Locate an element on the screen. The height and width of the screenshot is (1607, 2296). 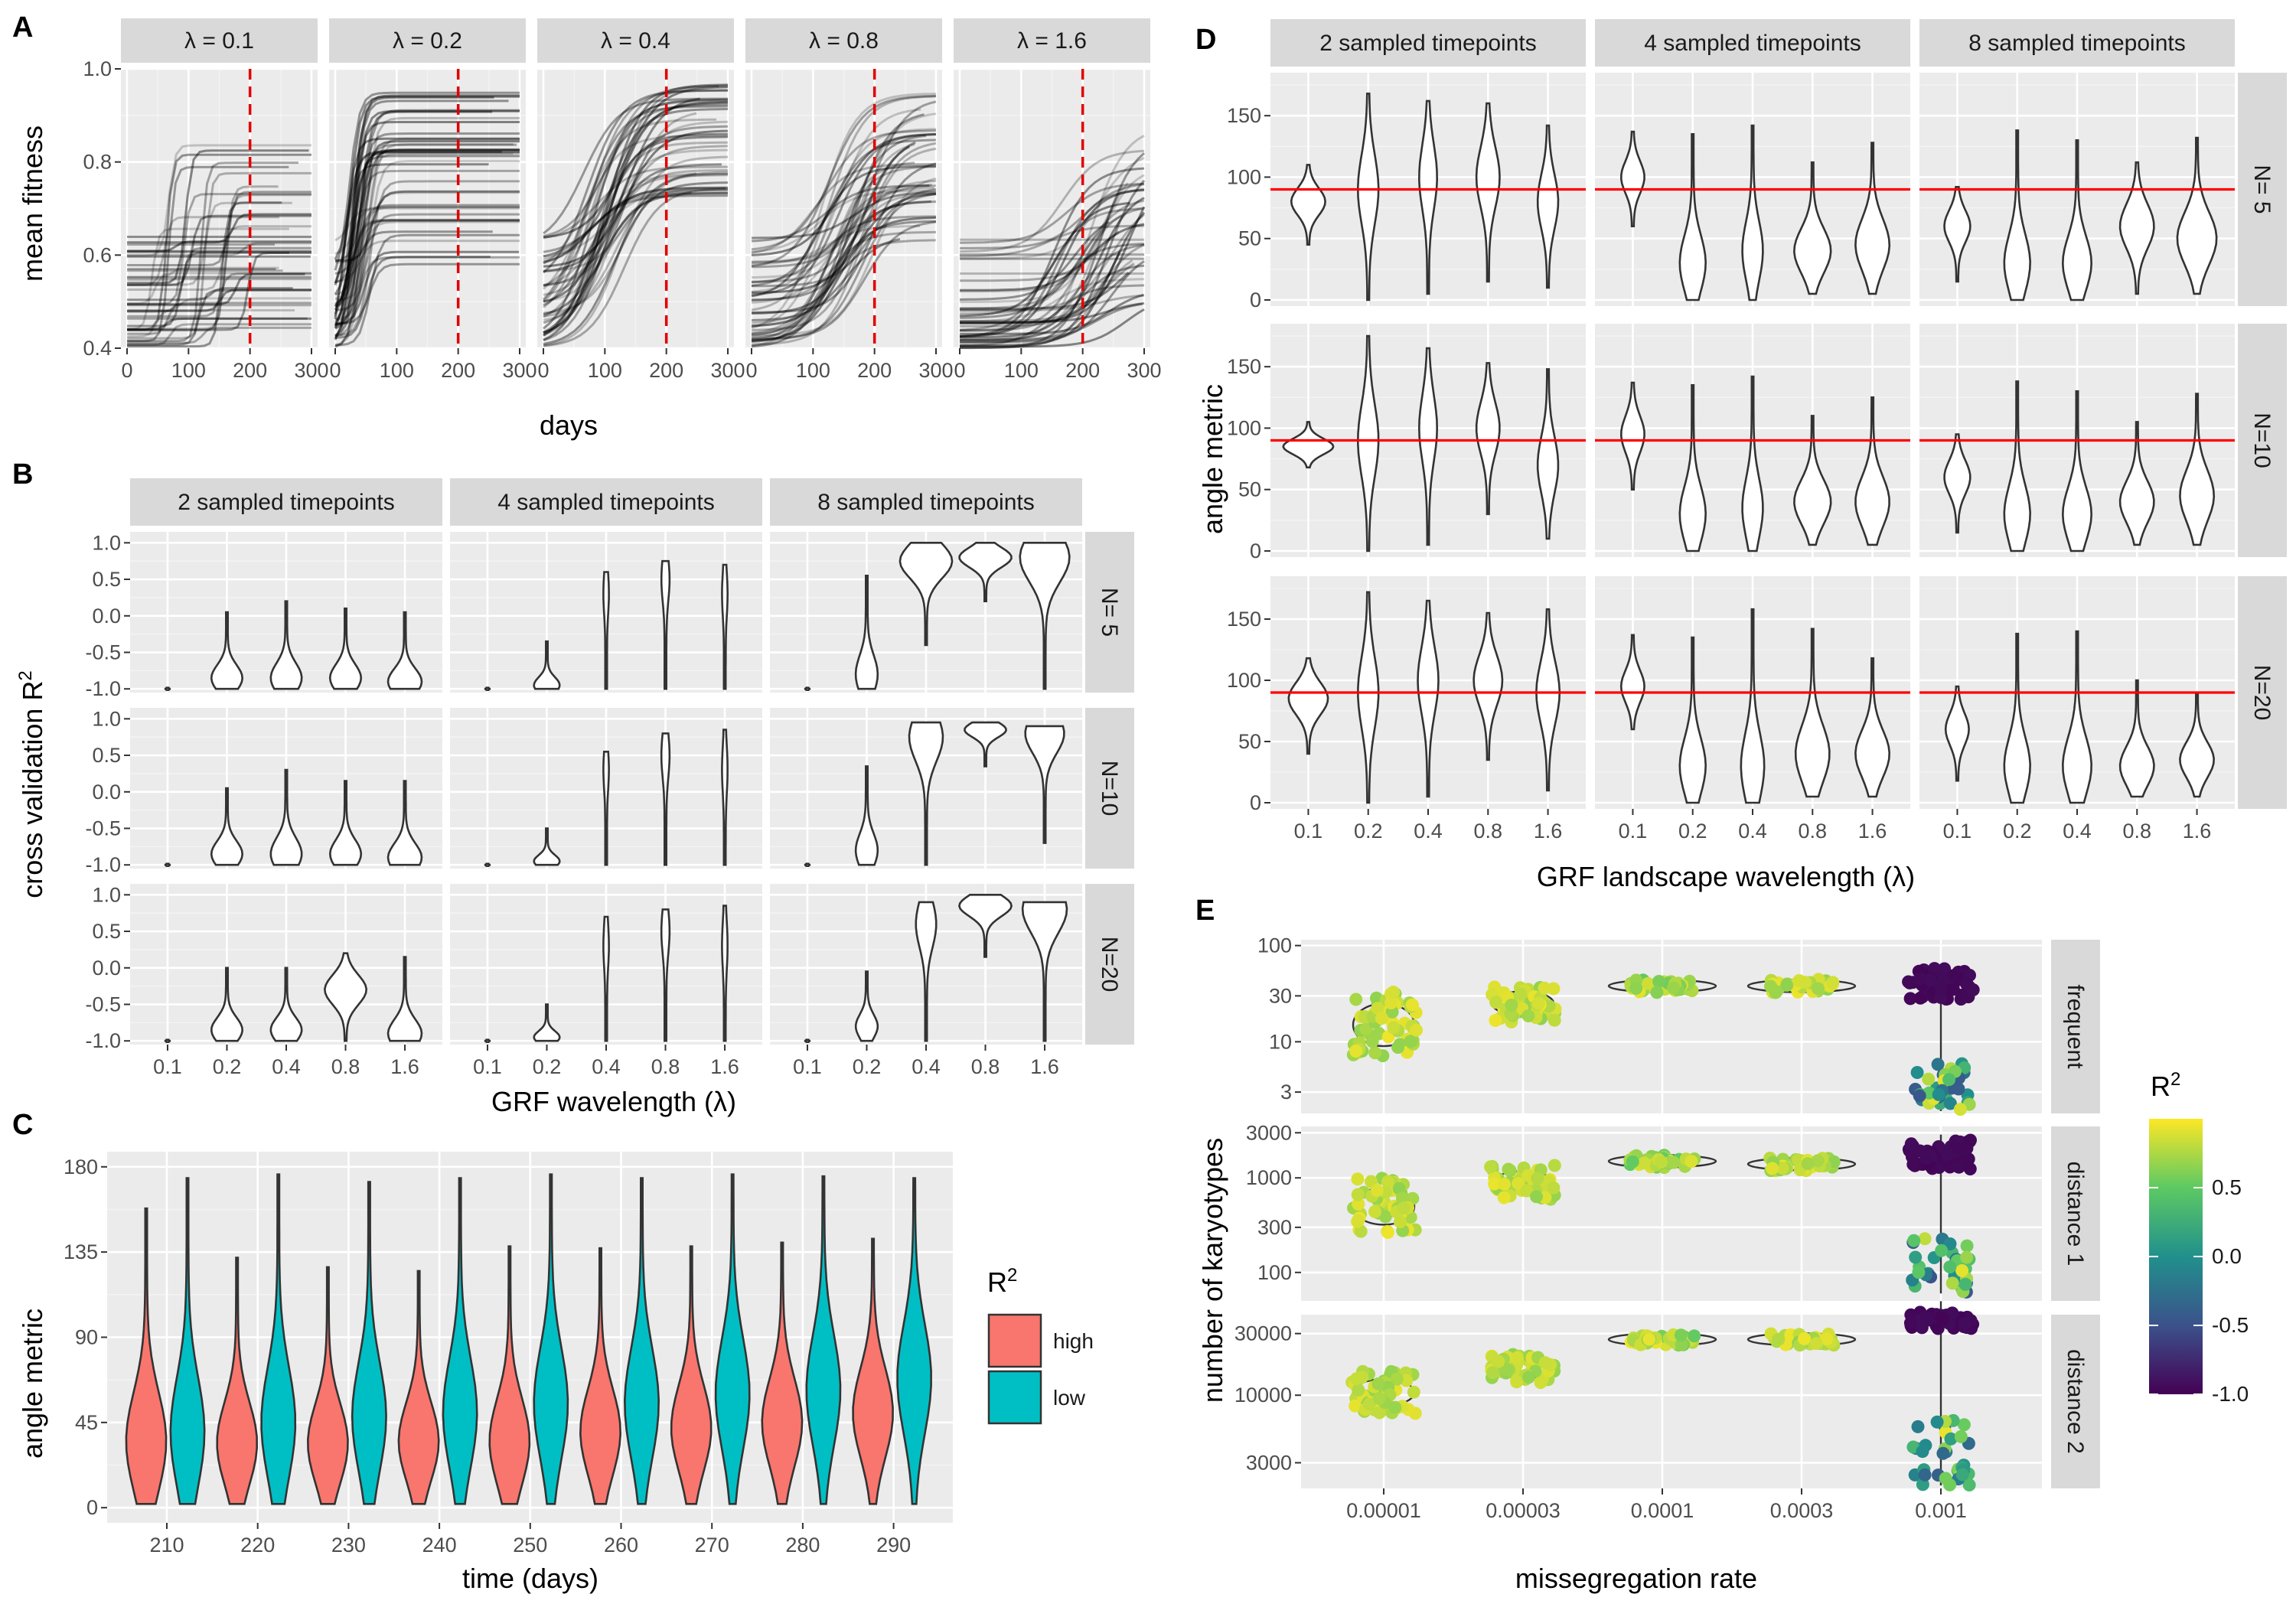
colorbar-tick: -0.5 is located at coordinates (2230, 1325).